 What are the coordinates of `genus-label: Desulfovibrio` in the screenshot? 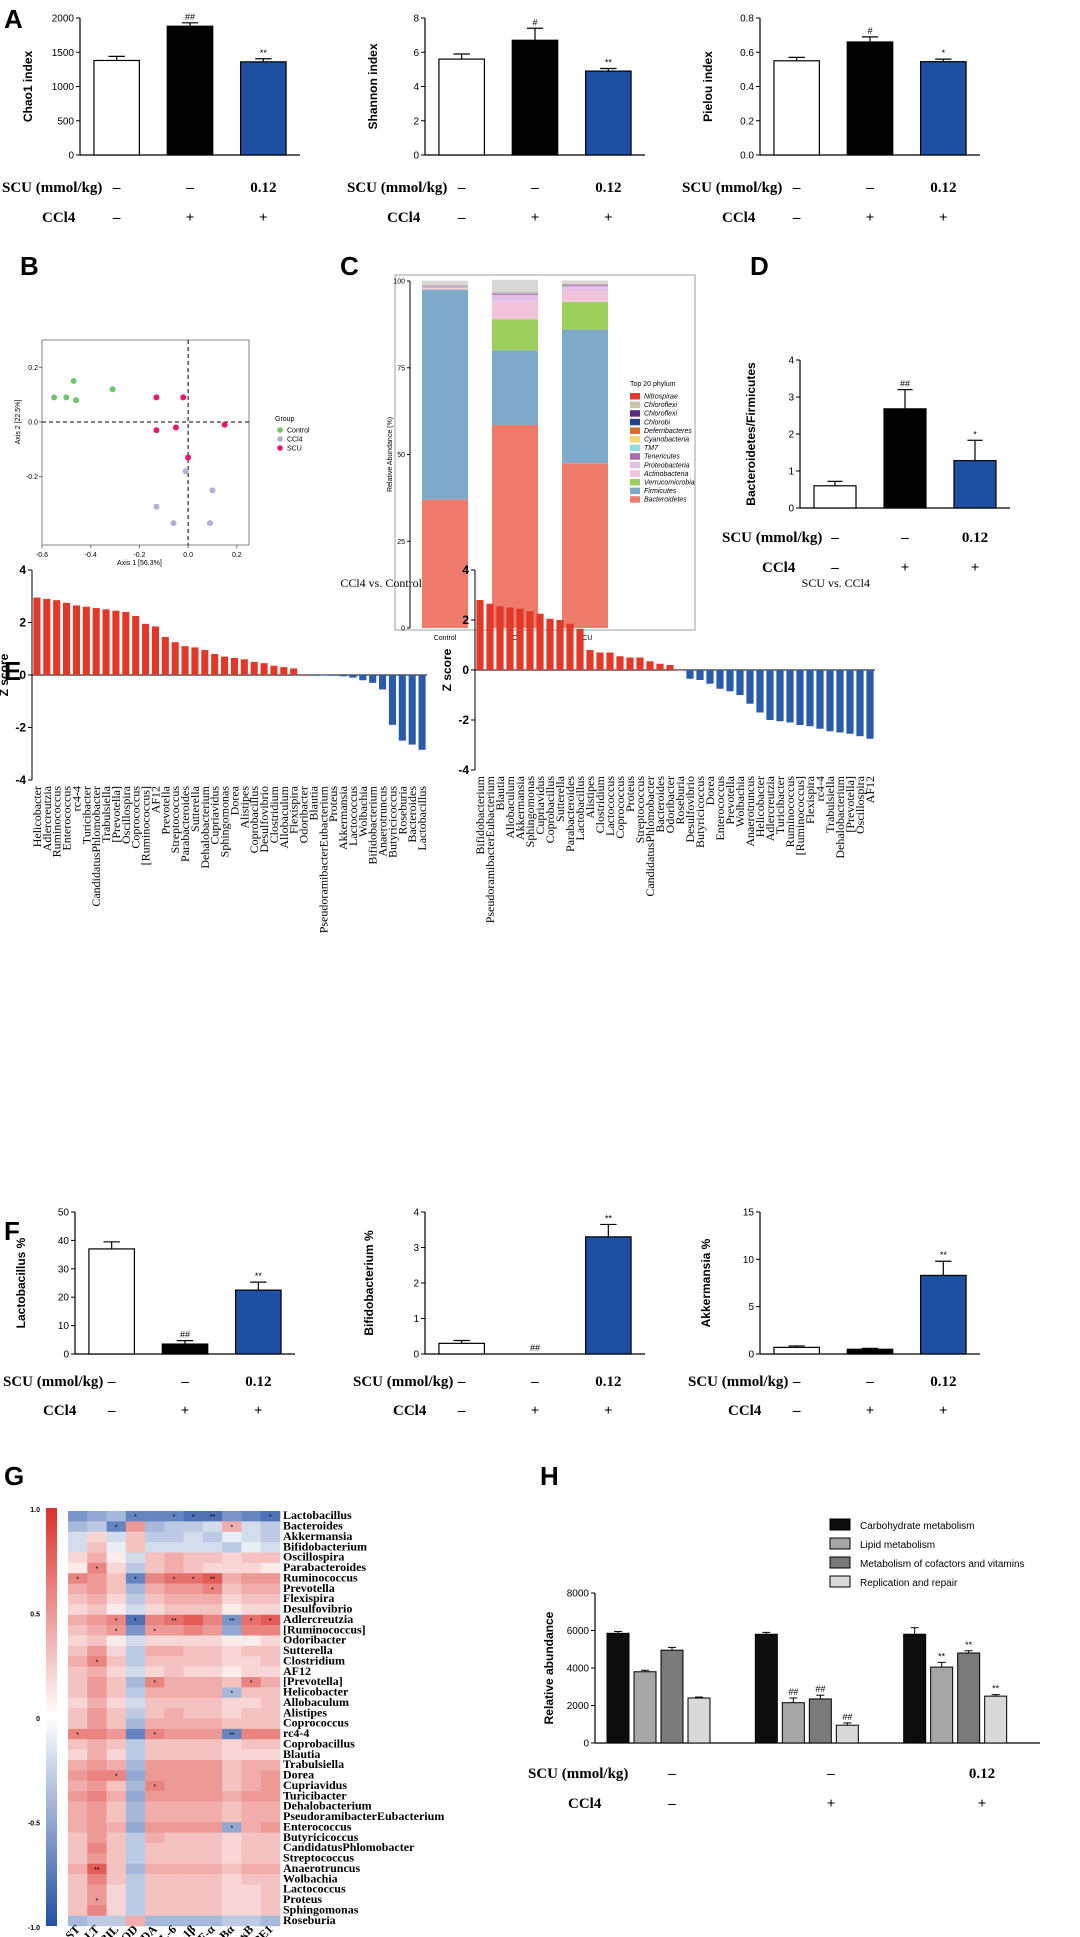 It's located at (264, 819).